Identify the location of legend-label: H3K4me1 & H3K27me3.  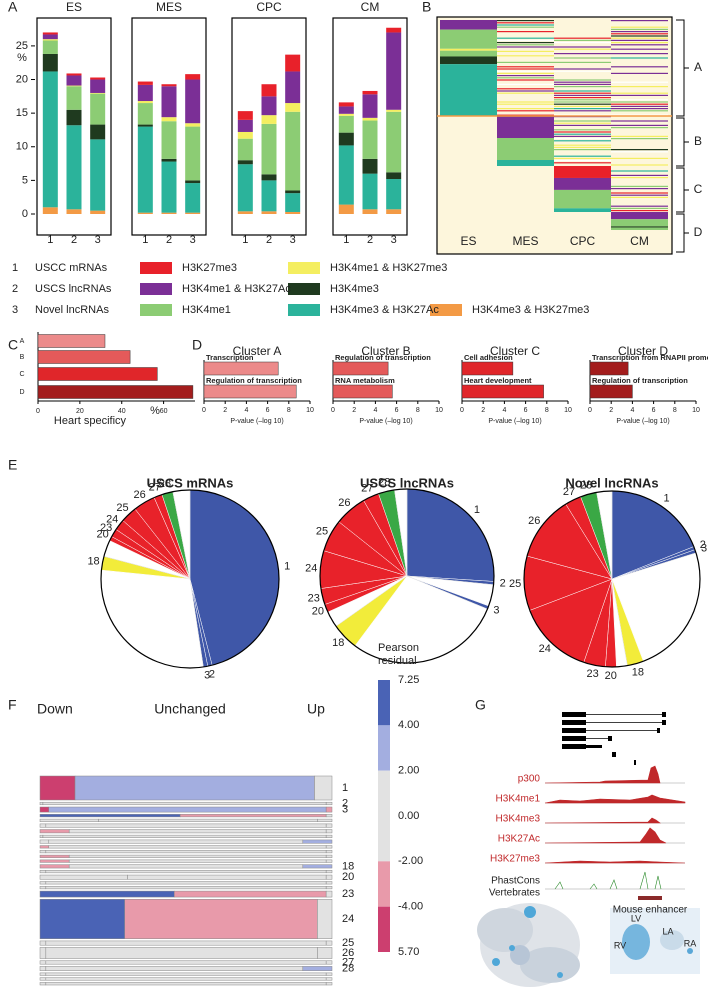
(388, 268).